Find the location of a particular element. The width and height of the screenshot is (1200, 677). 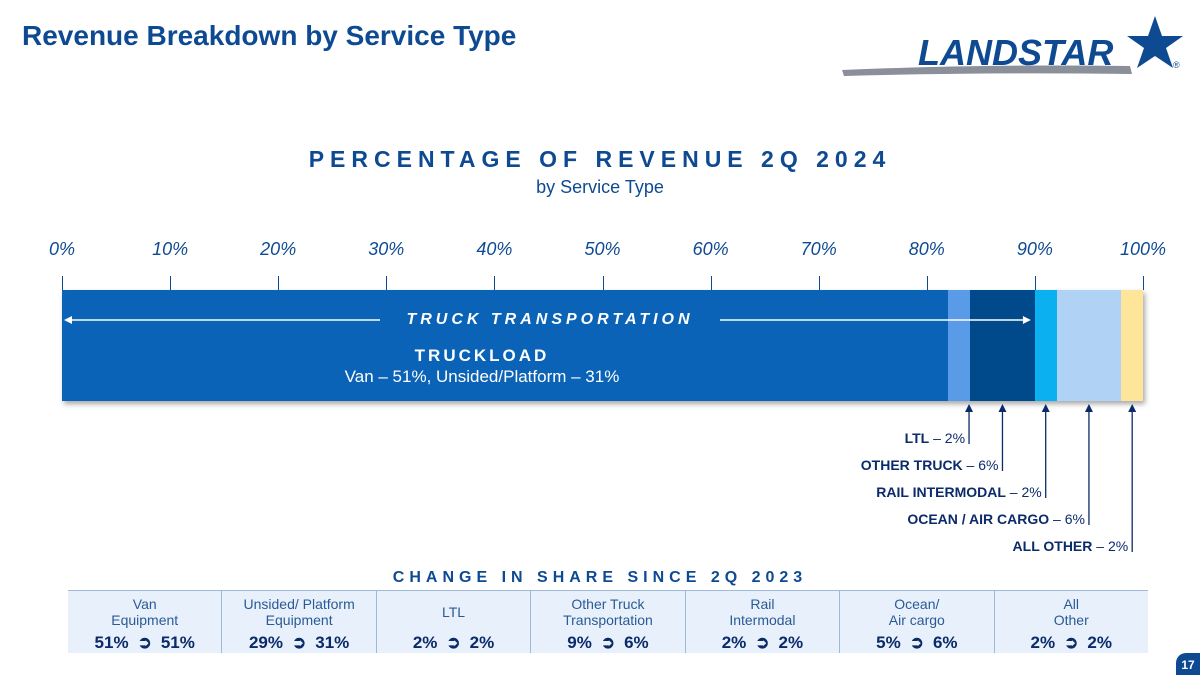

change-cell: Van Equipment 51% ➲ 51% is located at coordinates (145, 622).